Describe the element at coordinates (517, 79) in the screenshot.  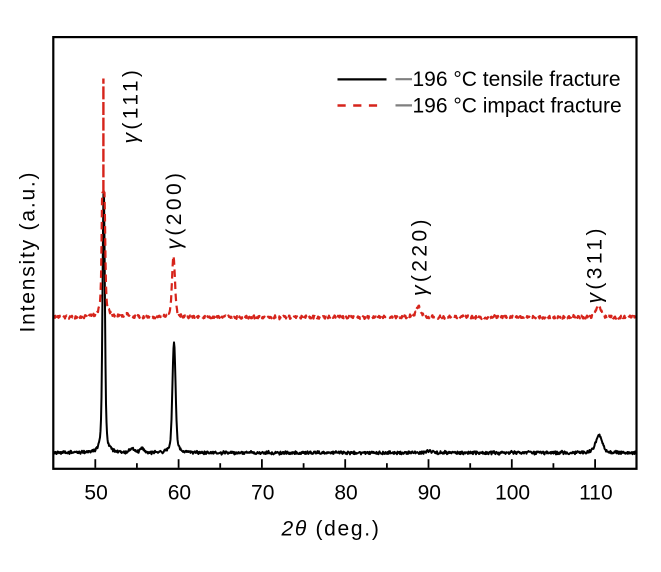
I see `svg-text: 196 °C tensile fracture` at that location.